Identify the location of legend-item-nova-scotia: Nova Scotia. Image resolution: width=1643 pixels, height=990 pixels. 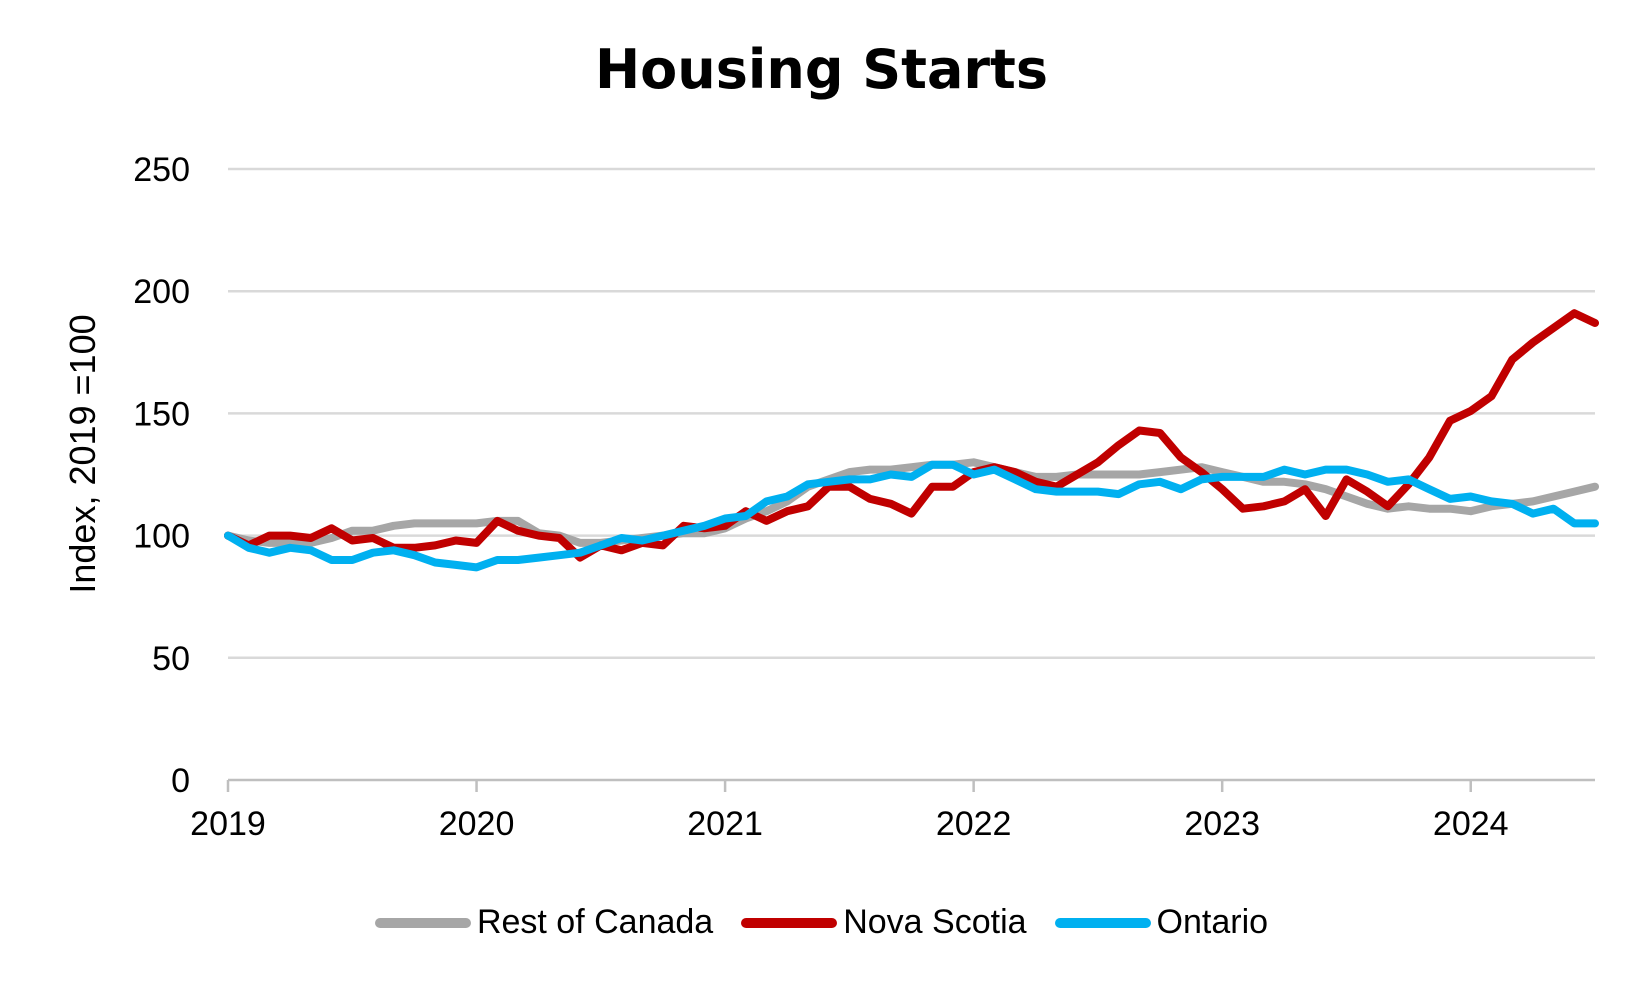
(884, 922).